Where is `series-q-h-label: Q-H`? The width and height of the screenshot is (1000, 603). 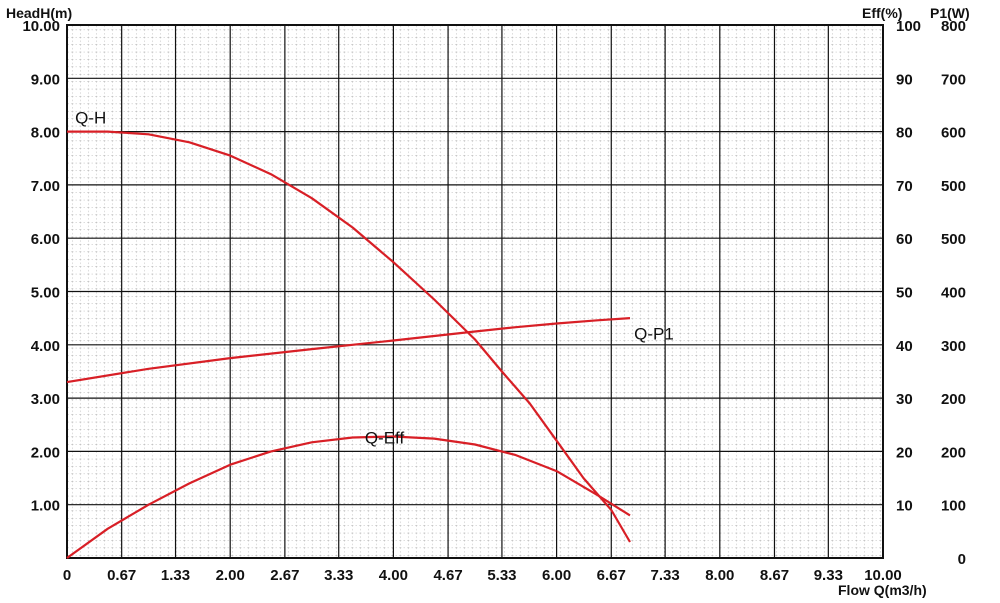 series-q-h-label: Q-H is located at coordinates (90, 118).